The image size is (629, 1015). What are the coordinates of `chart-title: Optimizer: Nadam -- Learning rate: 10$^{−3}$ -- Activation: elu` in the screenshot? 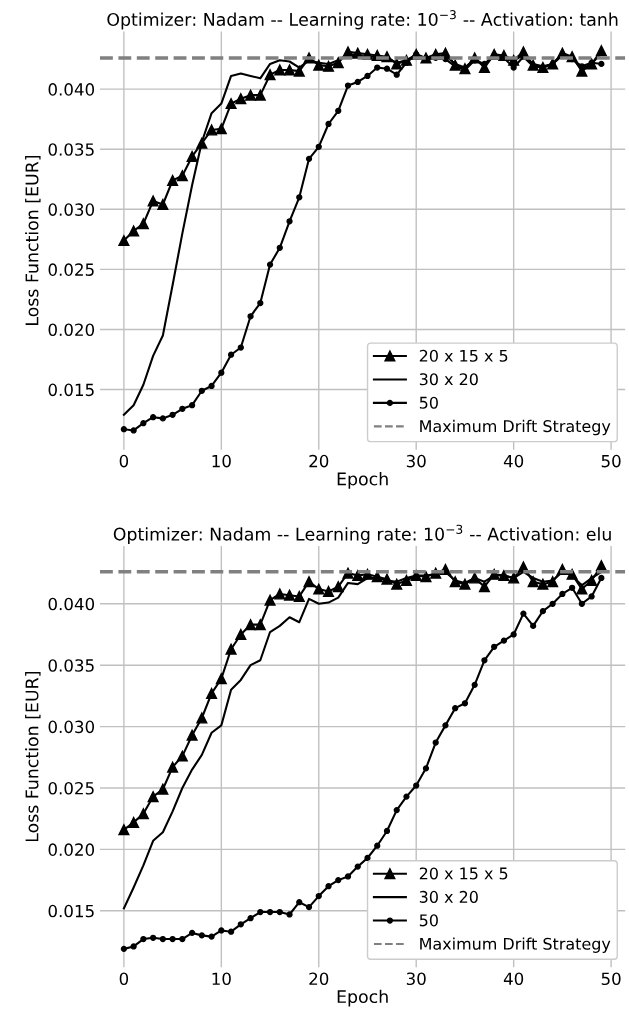 It's located at (362, 534).